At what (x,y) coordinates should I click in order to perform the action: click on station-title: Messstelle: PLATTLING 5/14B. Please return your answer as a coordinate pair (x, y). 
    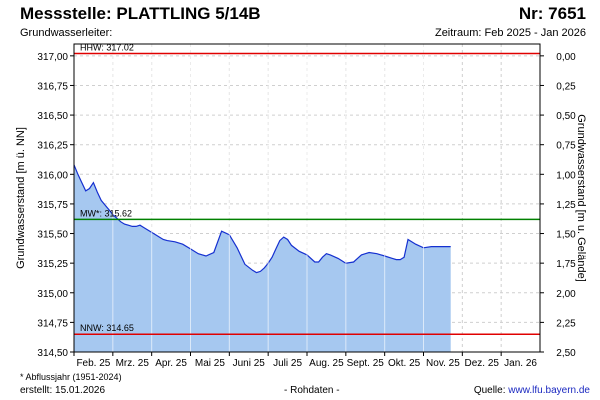
    Looking at the image, I should click on (140, 13).